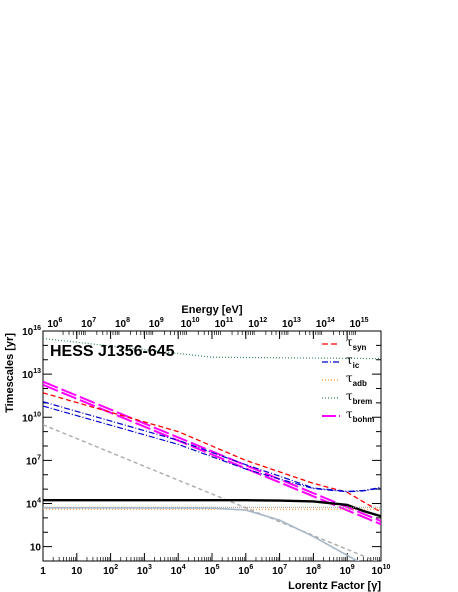  What do you see at coordinates (88, 323) in the screenshot?
I see `x2-tick-label: 10⁷` at bounding box center [88, 323].